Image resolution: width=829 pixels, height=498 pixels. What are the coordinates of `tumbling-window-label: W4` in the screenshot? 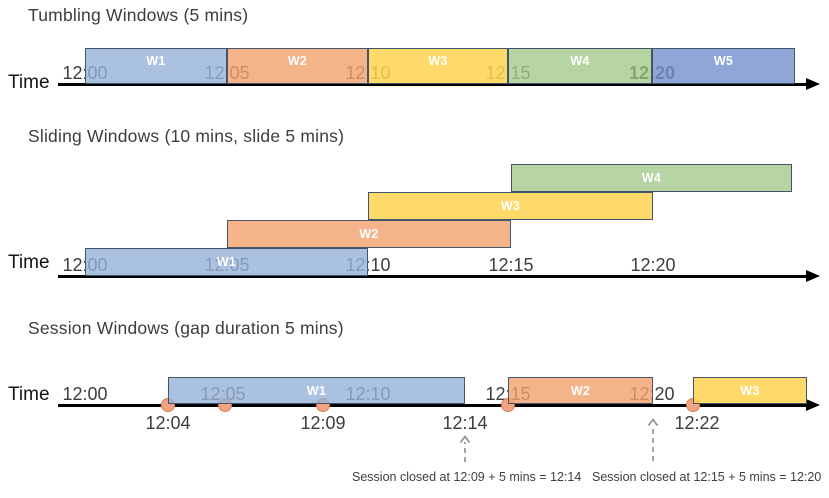 It's located at (580, 60).